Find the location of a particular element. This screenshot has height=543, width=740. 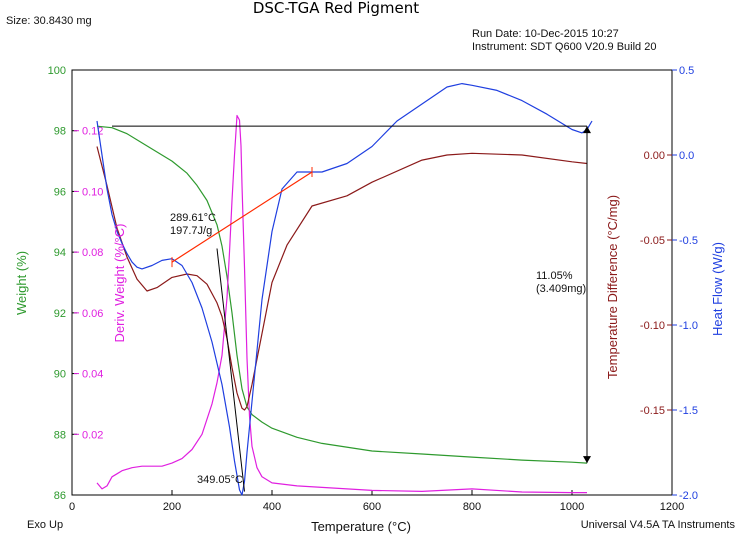

deriv-tick-label: 0.10 is located at coordinates (92, 192).